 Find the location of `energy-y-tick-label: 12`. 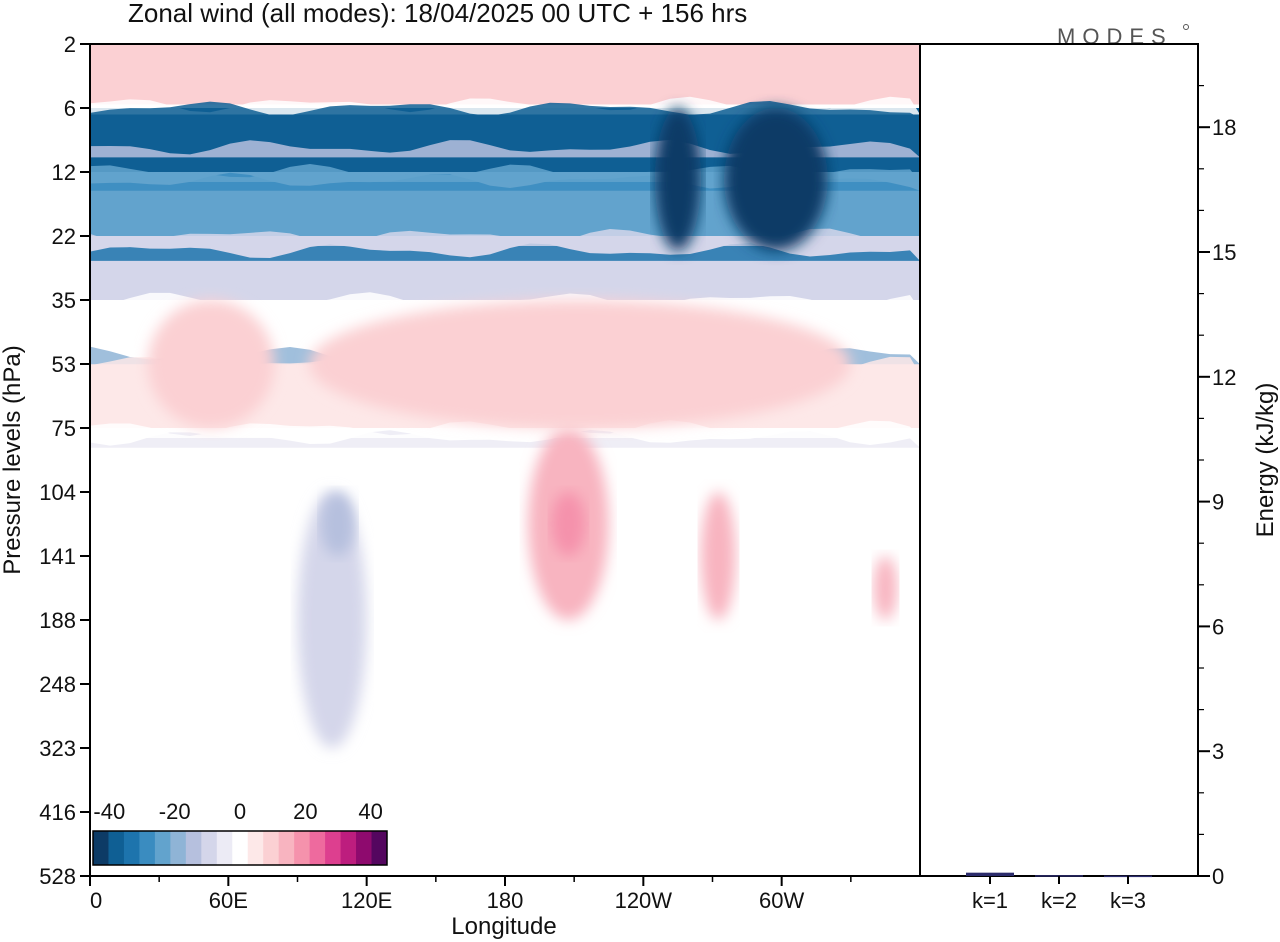

energy-y-tick-label: 12 is located at coordinates (1224, 377).